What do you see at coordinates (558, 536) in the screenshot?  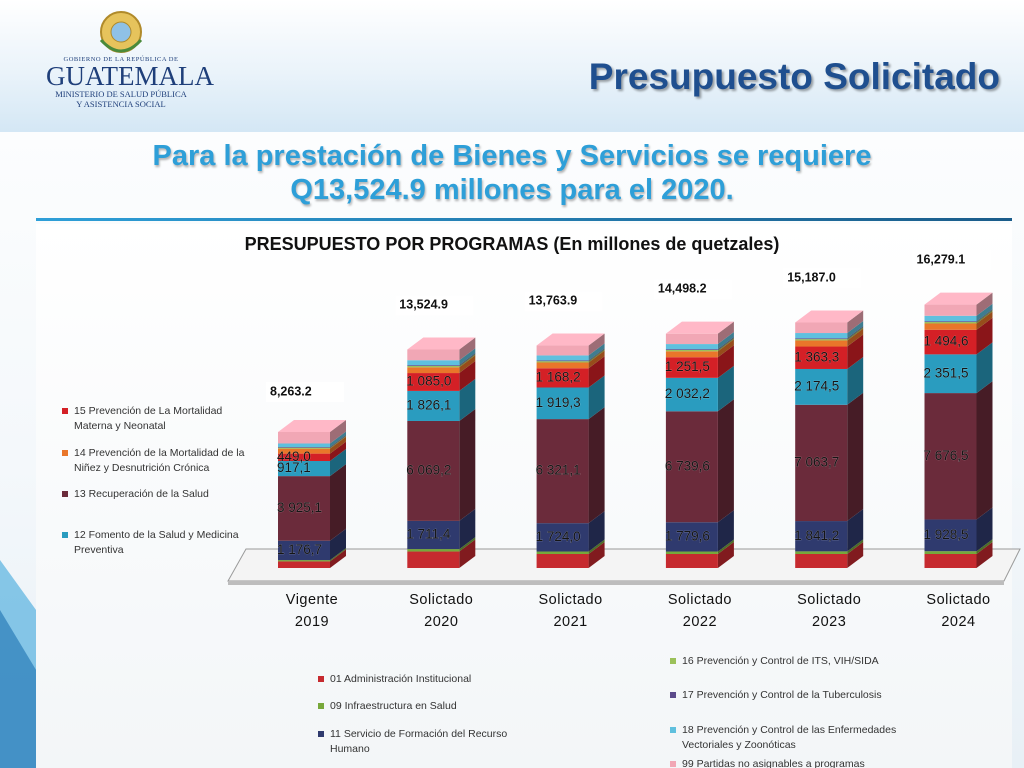 I see `data-label: 1 724,0` at bounding box center [558, 536].